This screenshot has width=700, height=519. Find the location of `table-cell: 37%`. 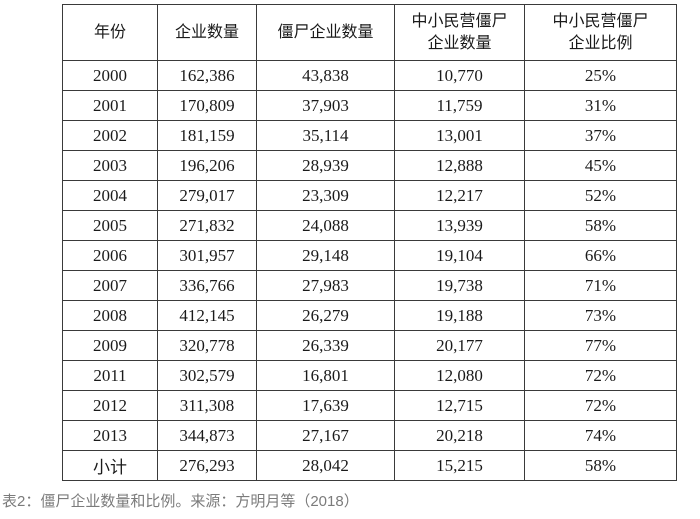

table-cell: 37% is located at coordinates (600, 135).